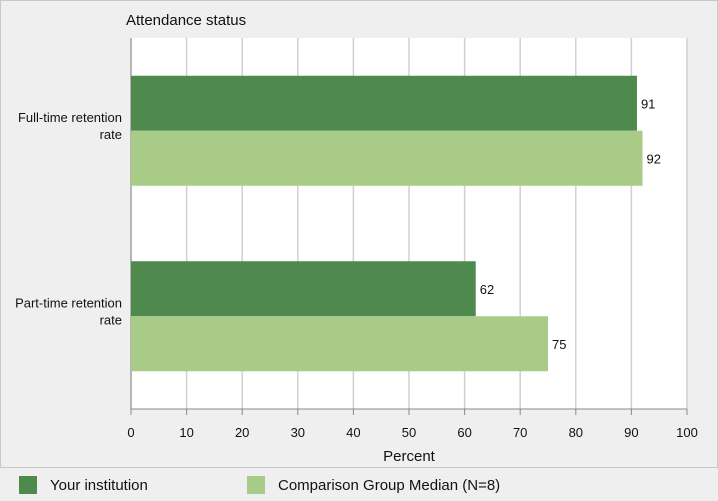  I want to click on data-label-0-0: 91, so click(648, 103).